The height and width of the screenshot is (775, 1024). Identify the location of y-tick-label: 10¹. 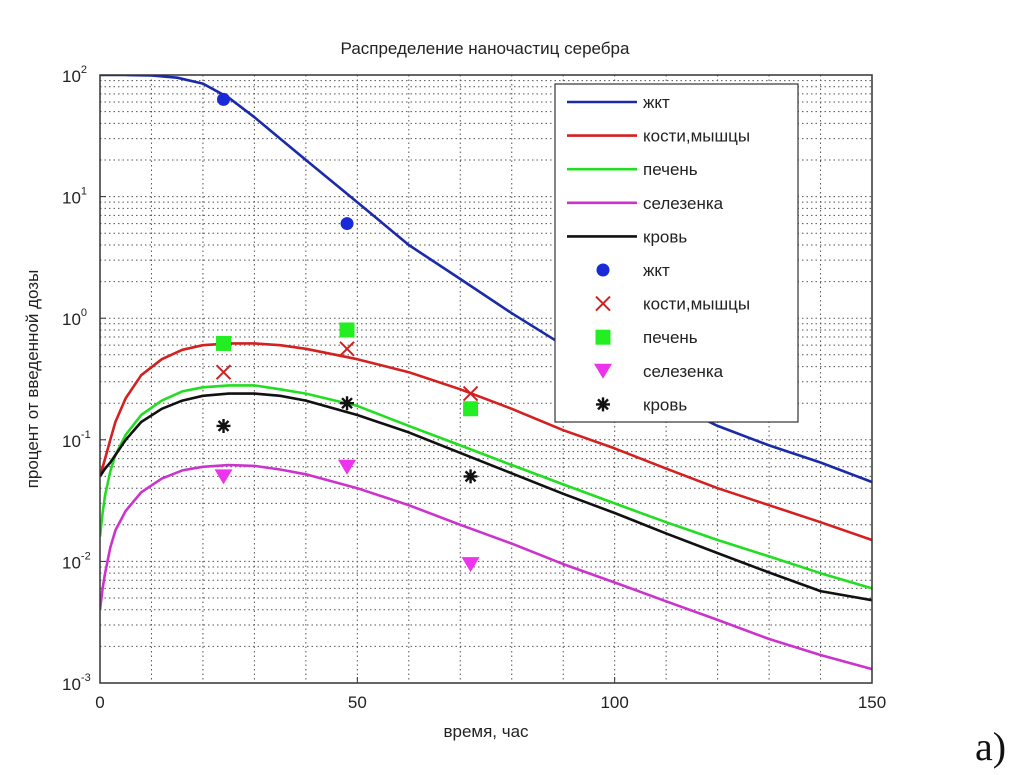
(74, 197).